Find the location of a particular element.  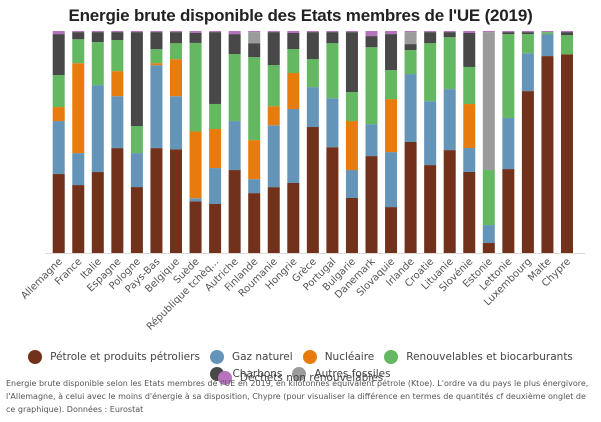

bar-segment-slov-nie-s3 is located at coordinates (469, 85).